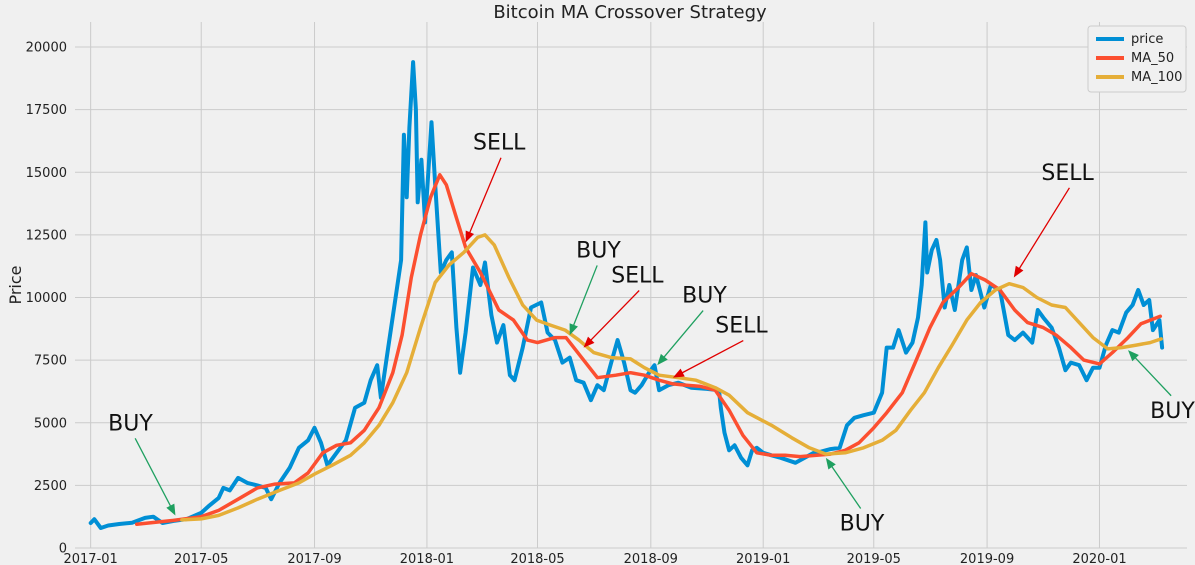  I want to click on x-tick-label: 2018-05, so click(537, 558).